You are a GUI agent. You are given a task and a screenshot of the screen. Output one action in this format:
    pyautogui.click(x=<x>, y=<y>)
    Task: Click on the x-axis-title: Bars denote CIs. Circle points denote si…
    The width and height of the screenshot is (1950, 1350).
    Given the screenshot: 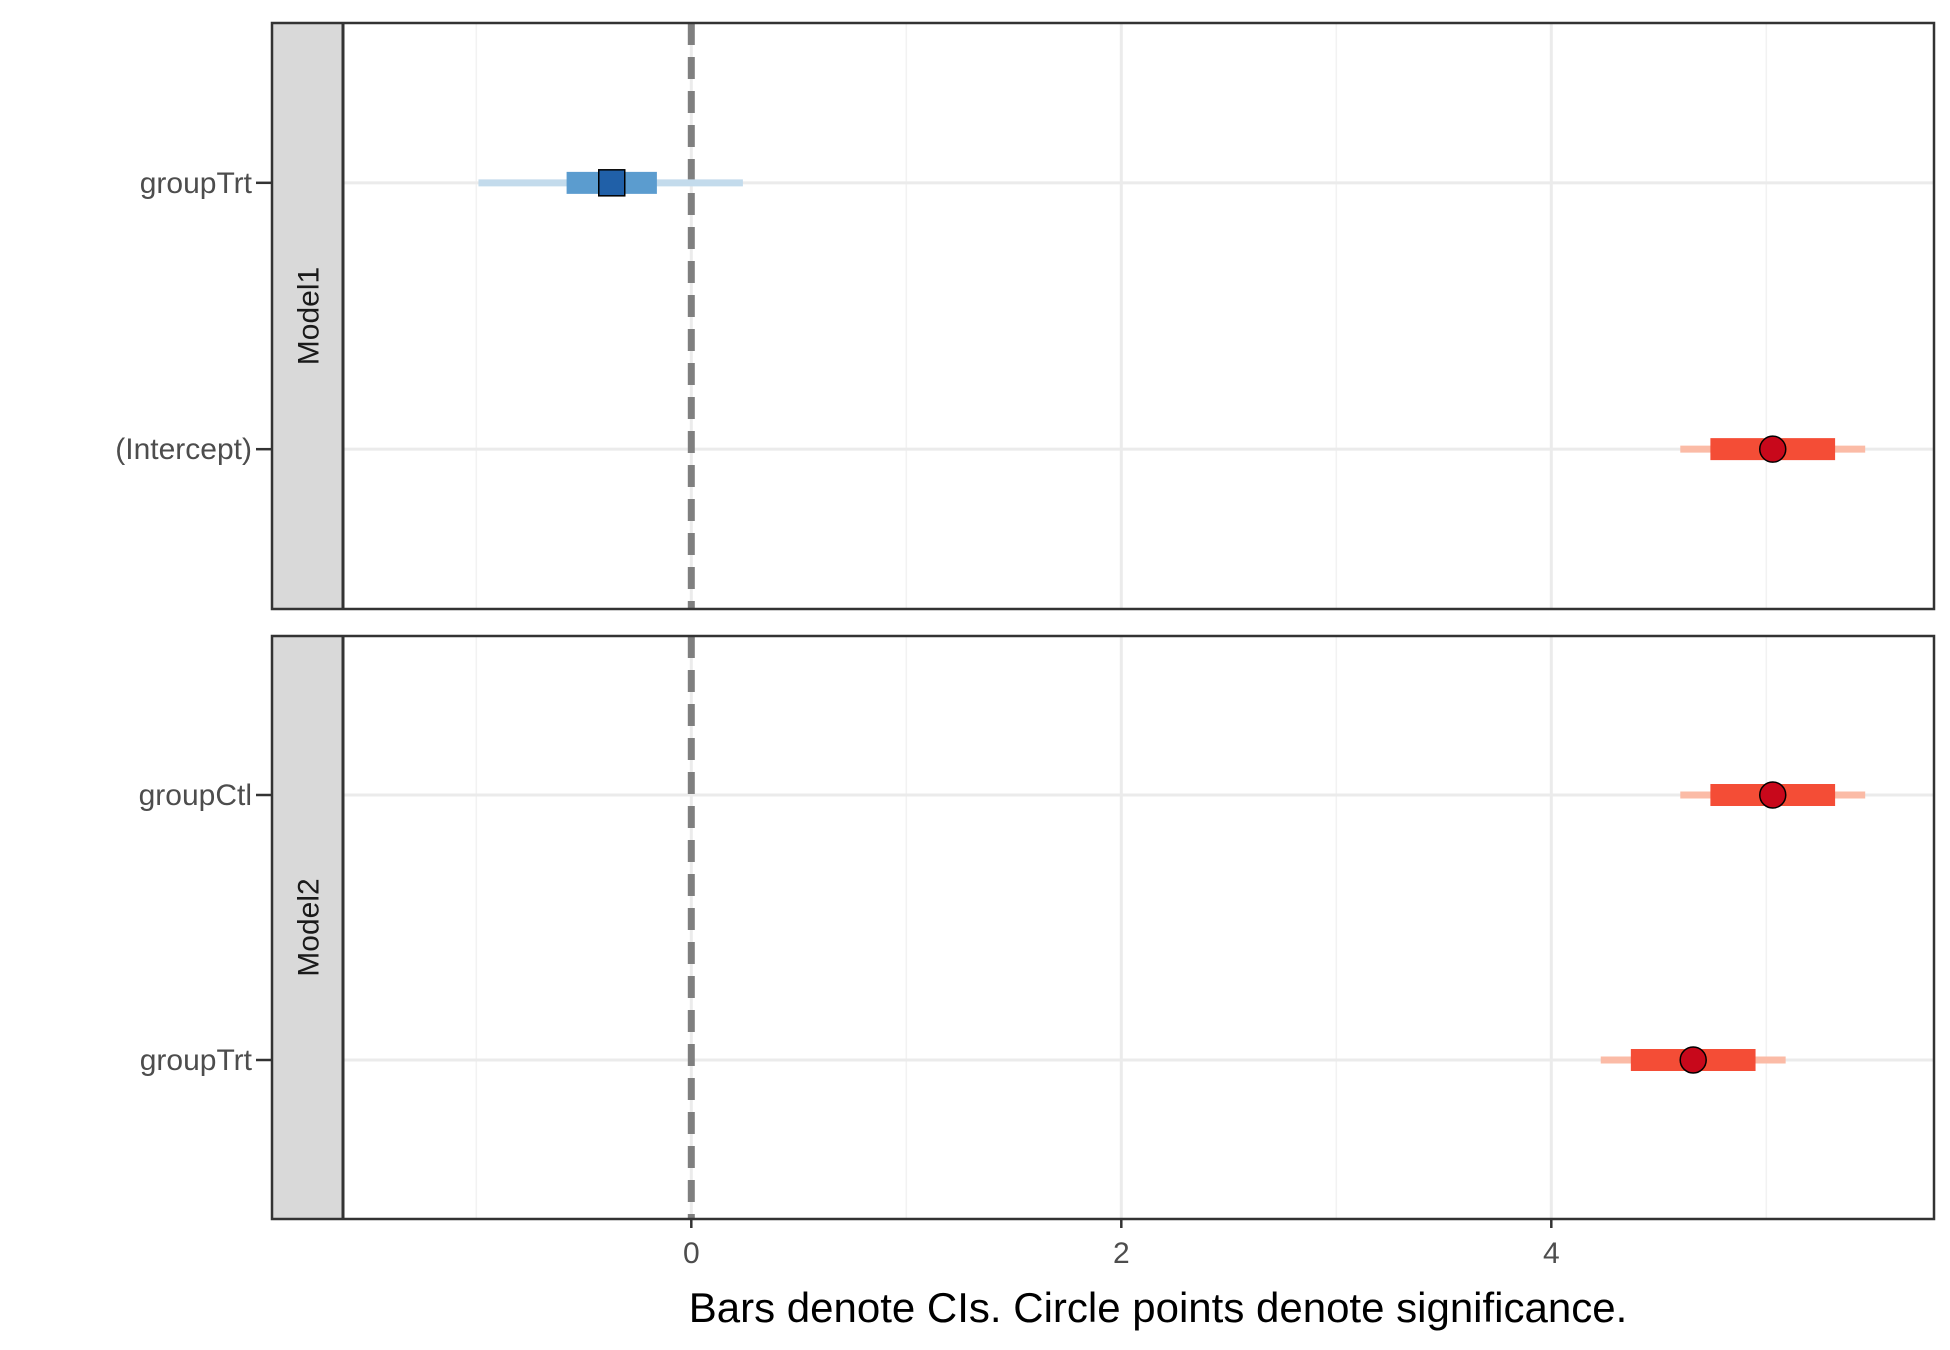 What is the action you would take?
    pyautogui.click(x=1158, y=1307)
    